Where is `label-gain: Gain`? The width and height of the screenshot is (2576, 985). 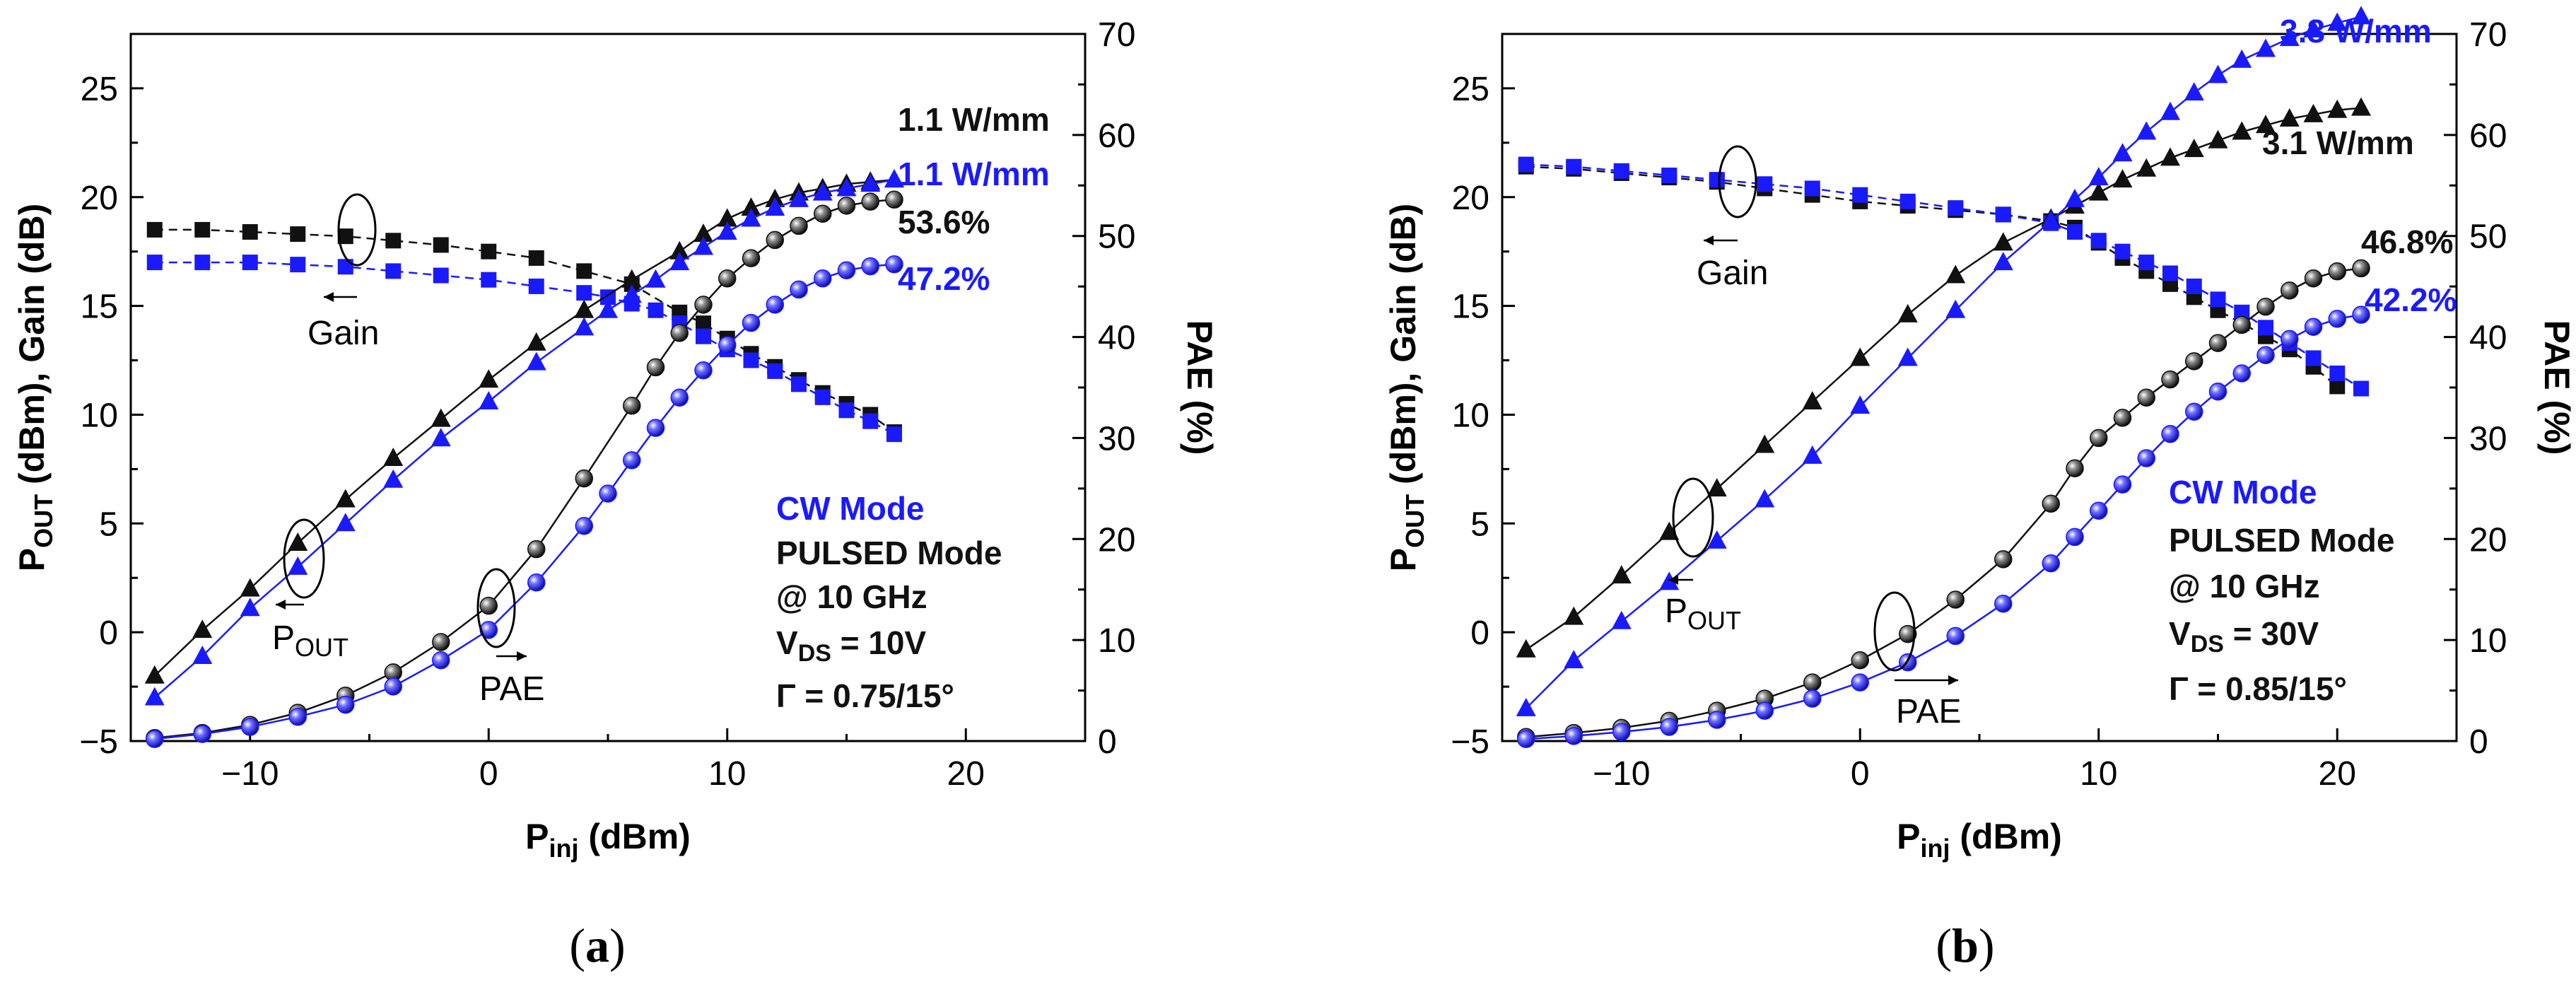 label-gain: Gain is located at coordinates (1733, 273).